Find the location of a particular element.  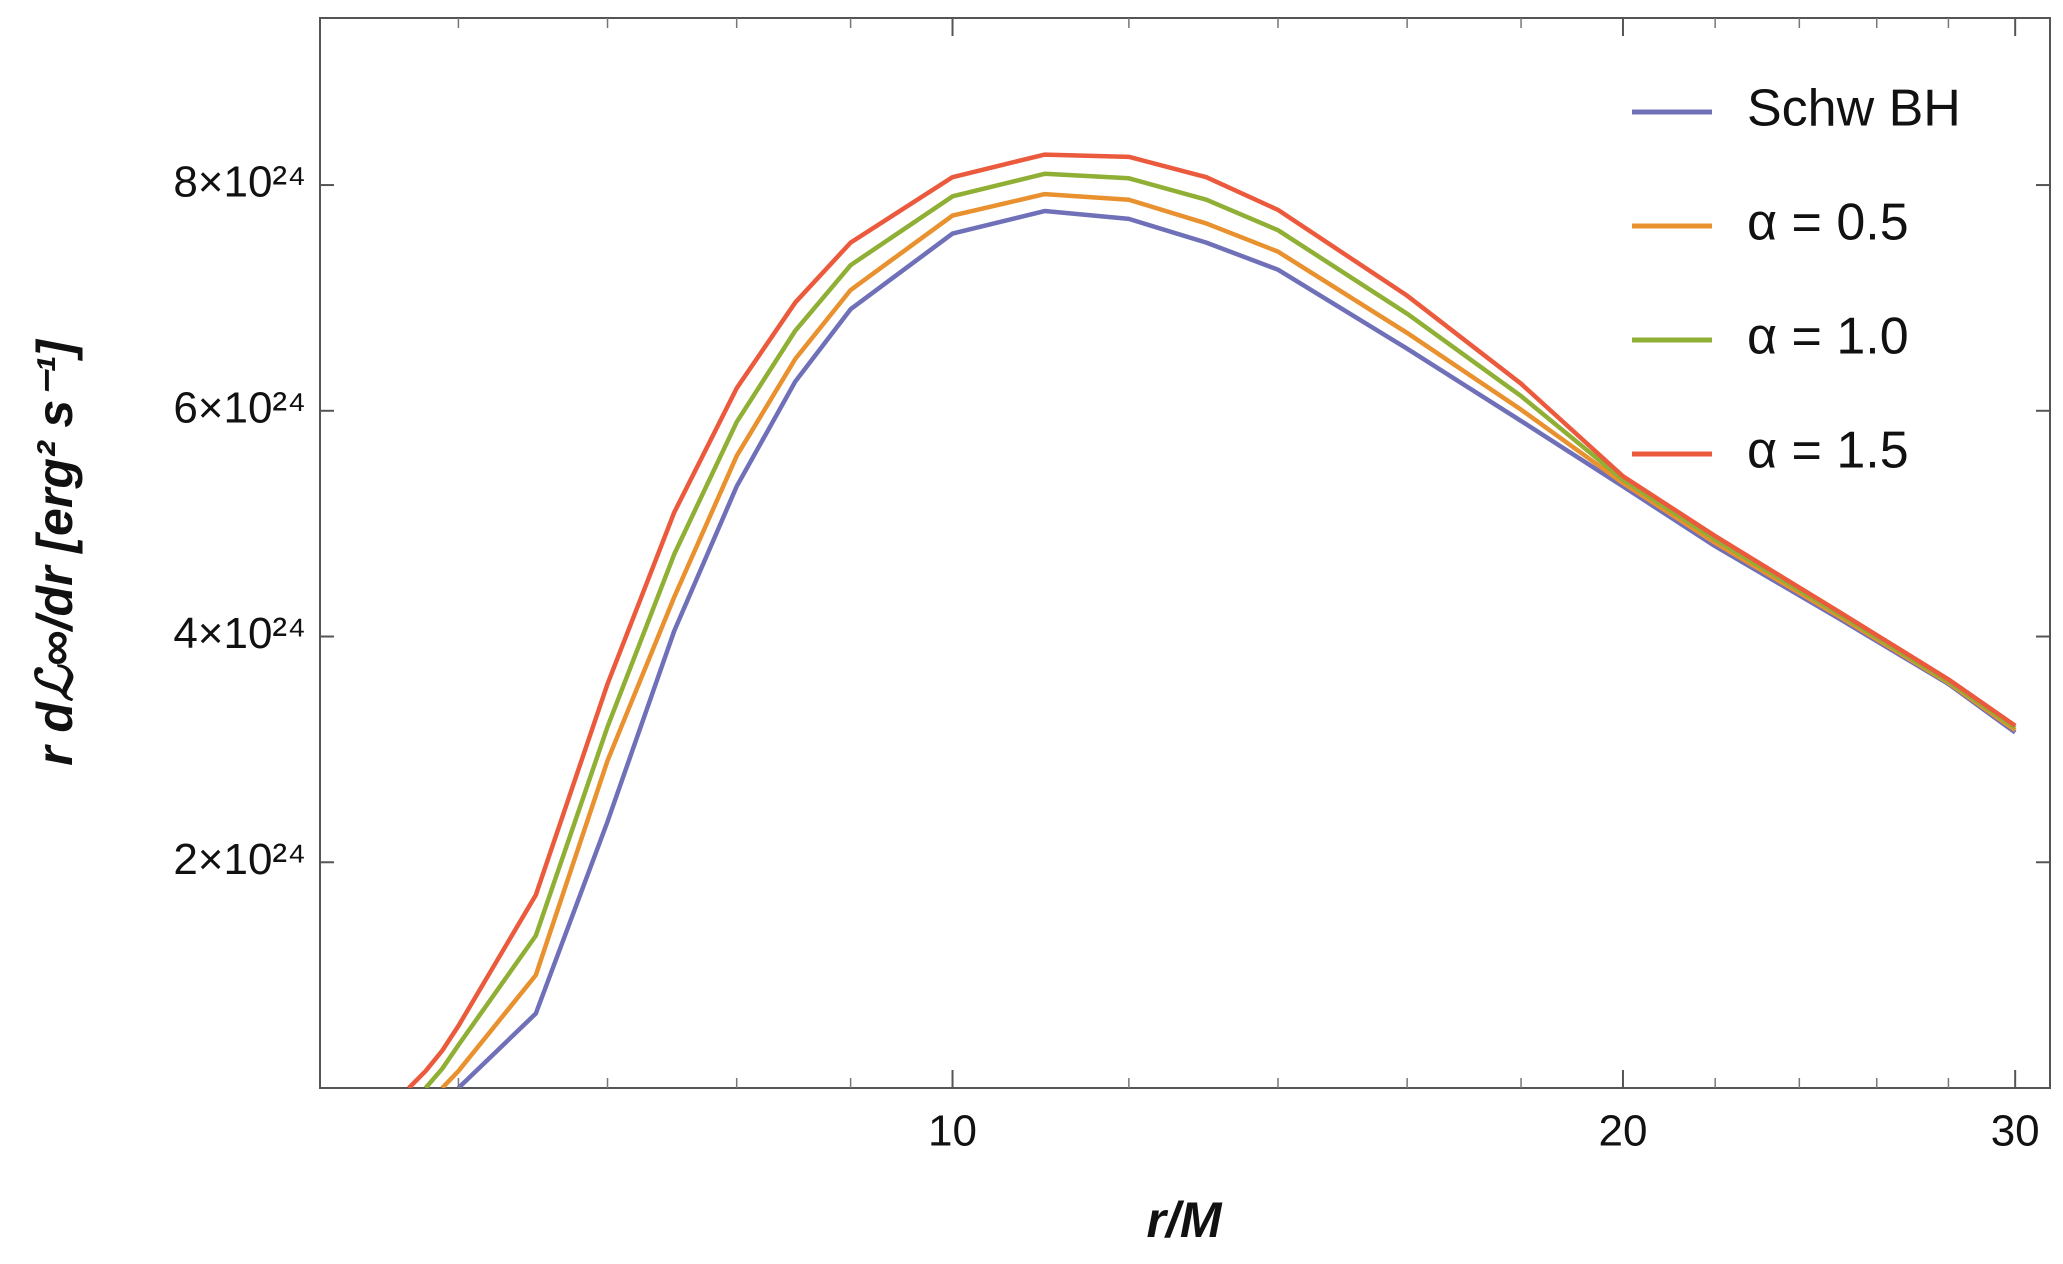

x-axis-label: r/M is located at coordinates (1185, 1220).